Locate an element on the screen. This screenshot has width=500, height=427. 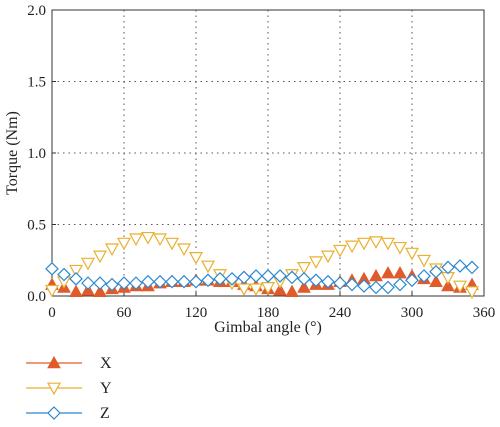
x-tick-label: 60 is located at coordinates (124, 313).